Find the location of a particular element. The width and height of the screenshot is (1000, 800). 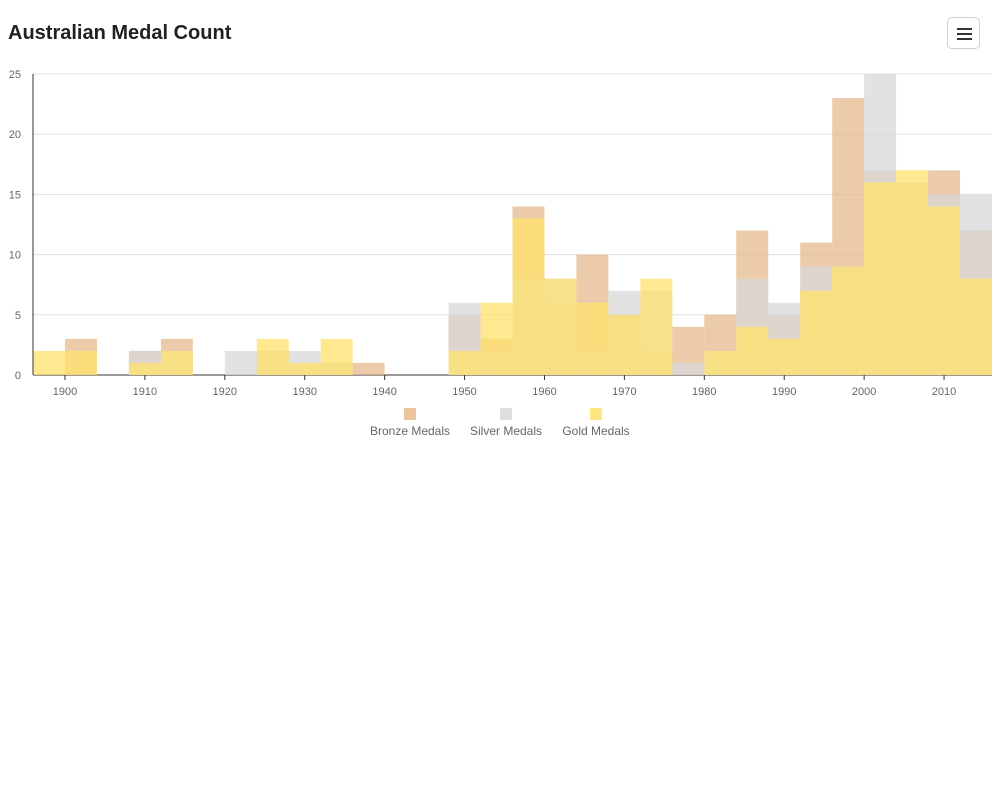

legend-item: Silver Medals is located at coordinates (506, 423).